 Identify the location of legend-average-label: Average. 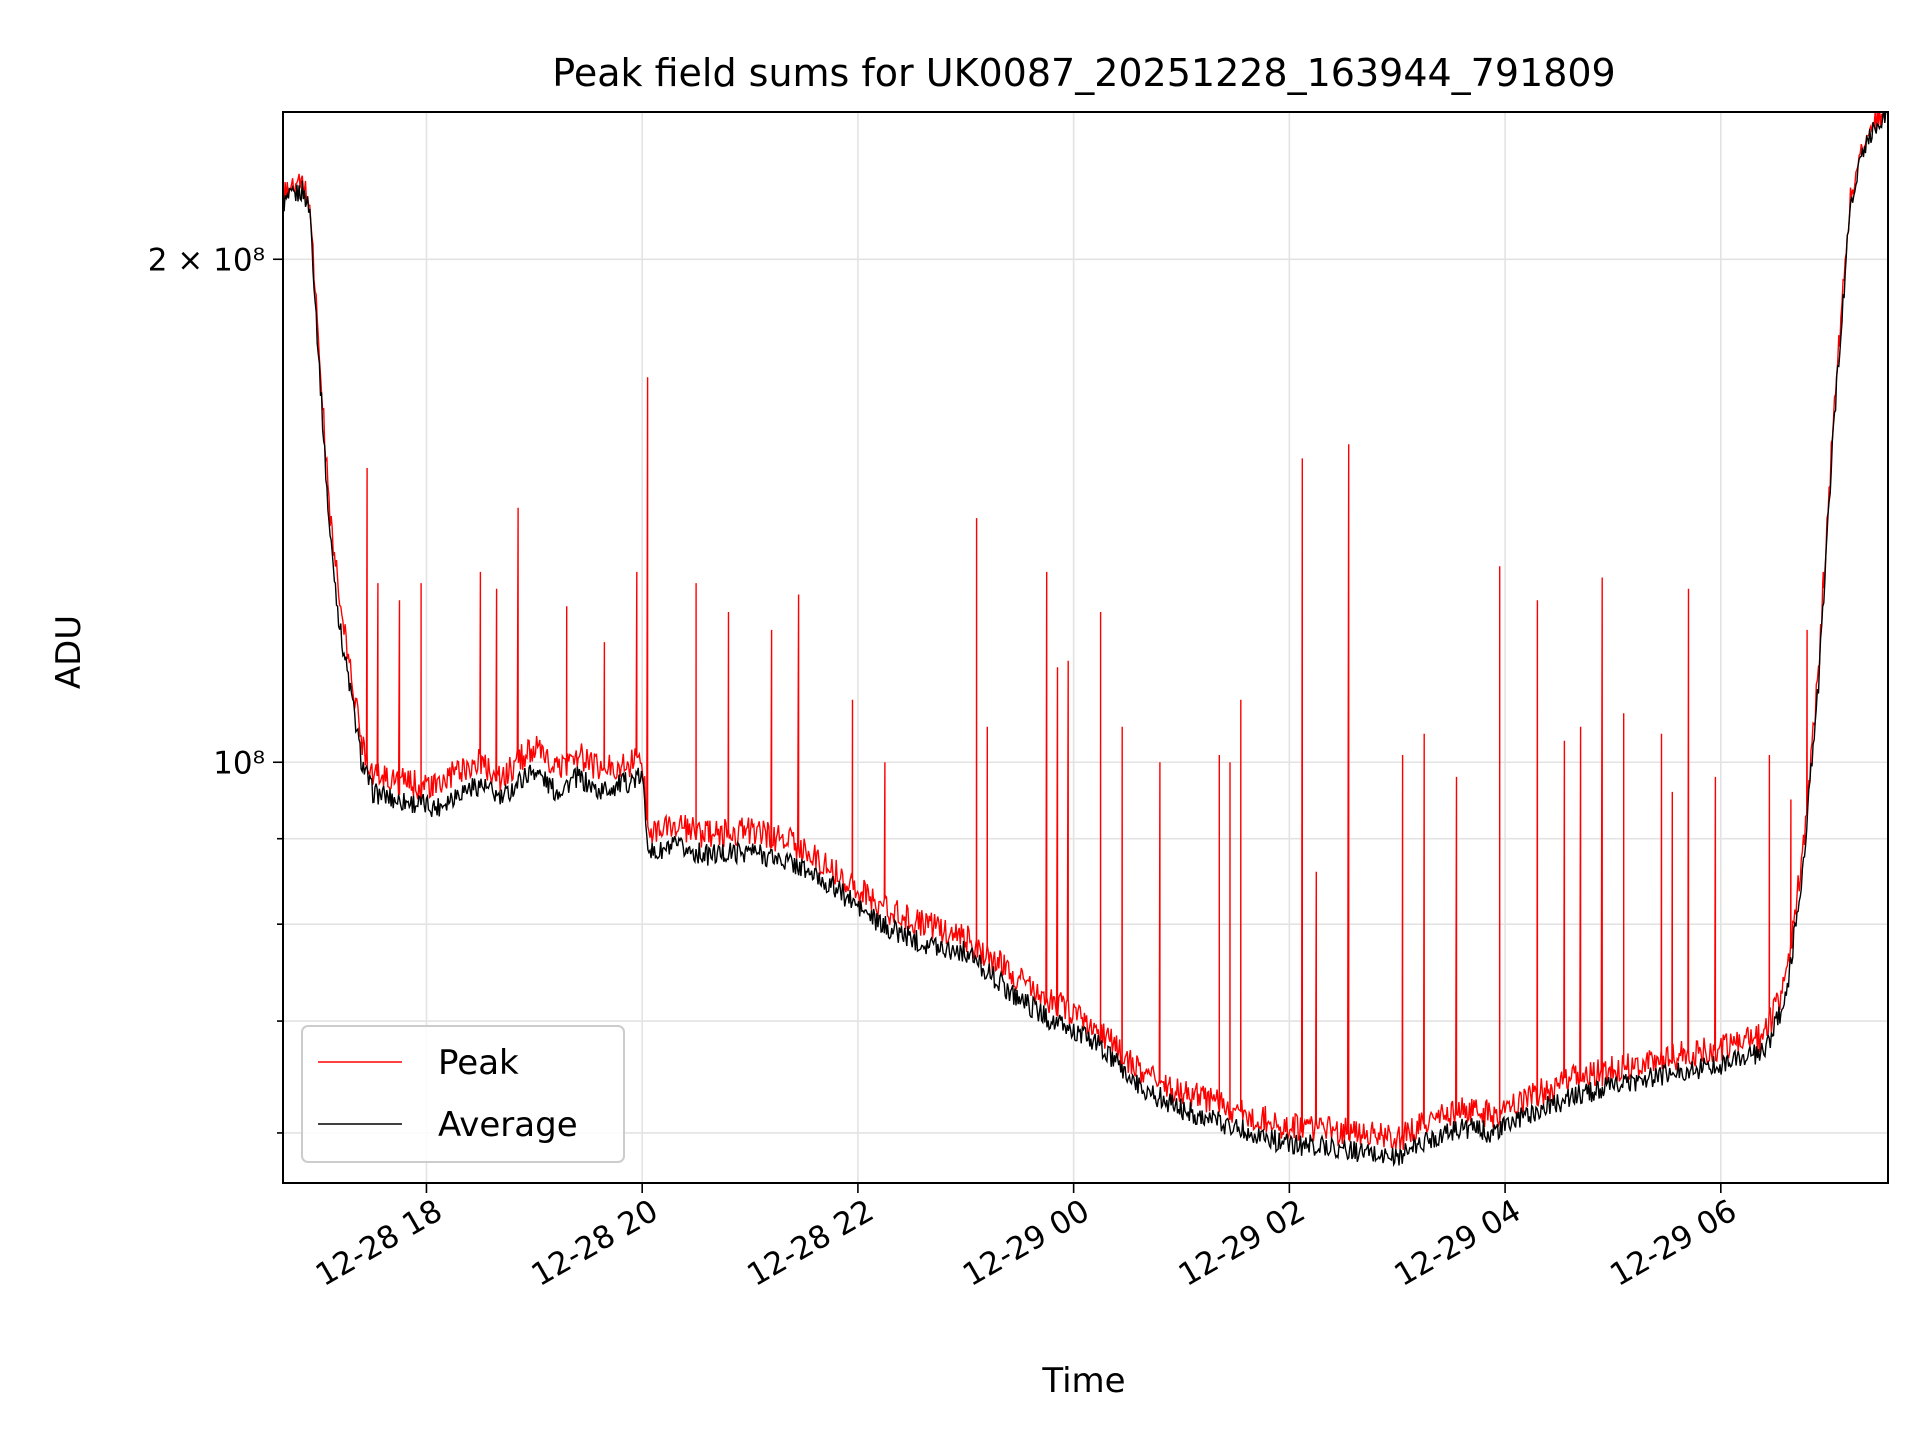
(508, 1125).